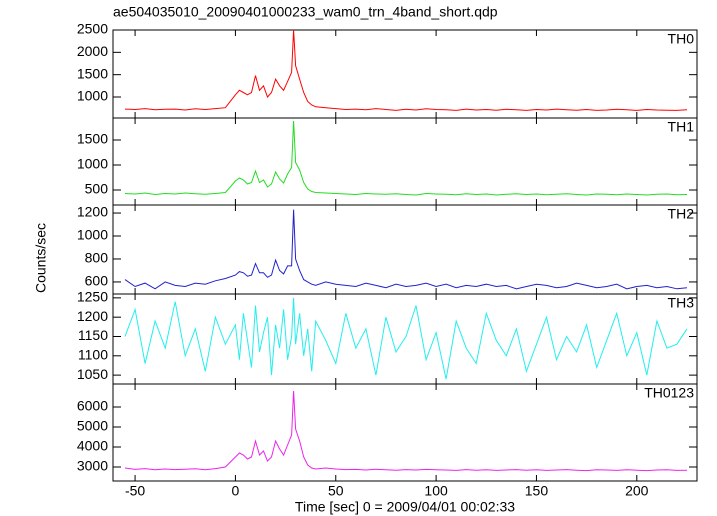 This screenshot has width=717, height=516. Describe the element at coordinates (681, 214) in the screenshot. I see `panel-label: TH2` at that location.